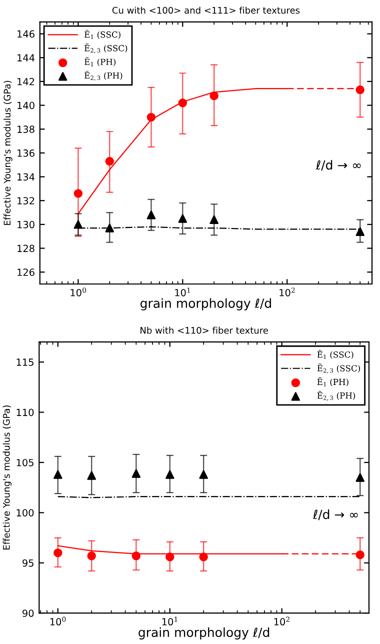 The height and width of the screenshot is (644, 380). What do you see at coordinates (26, 272) in the screenshot?
I see `y-tick-label: 126` at bounding box center [26, 272].